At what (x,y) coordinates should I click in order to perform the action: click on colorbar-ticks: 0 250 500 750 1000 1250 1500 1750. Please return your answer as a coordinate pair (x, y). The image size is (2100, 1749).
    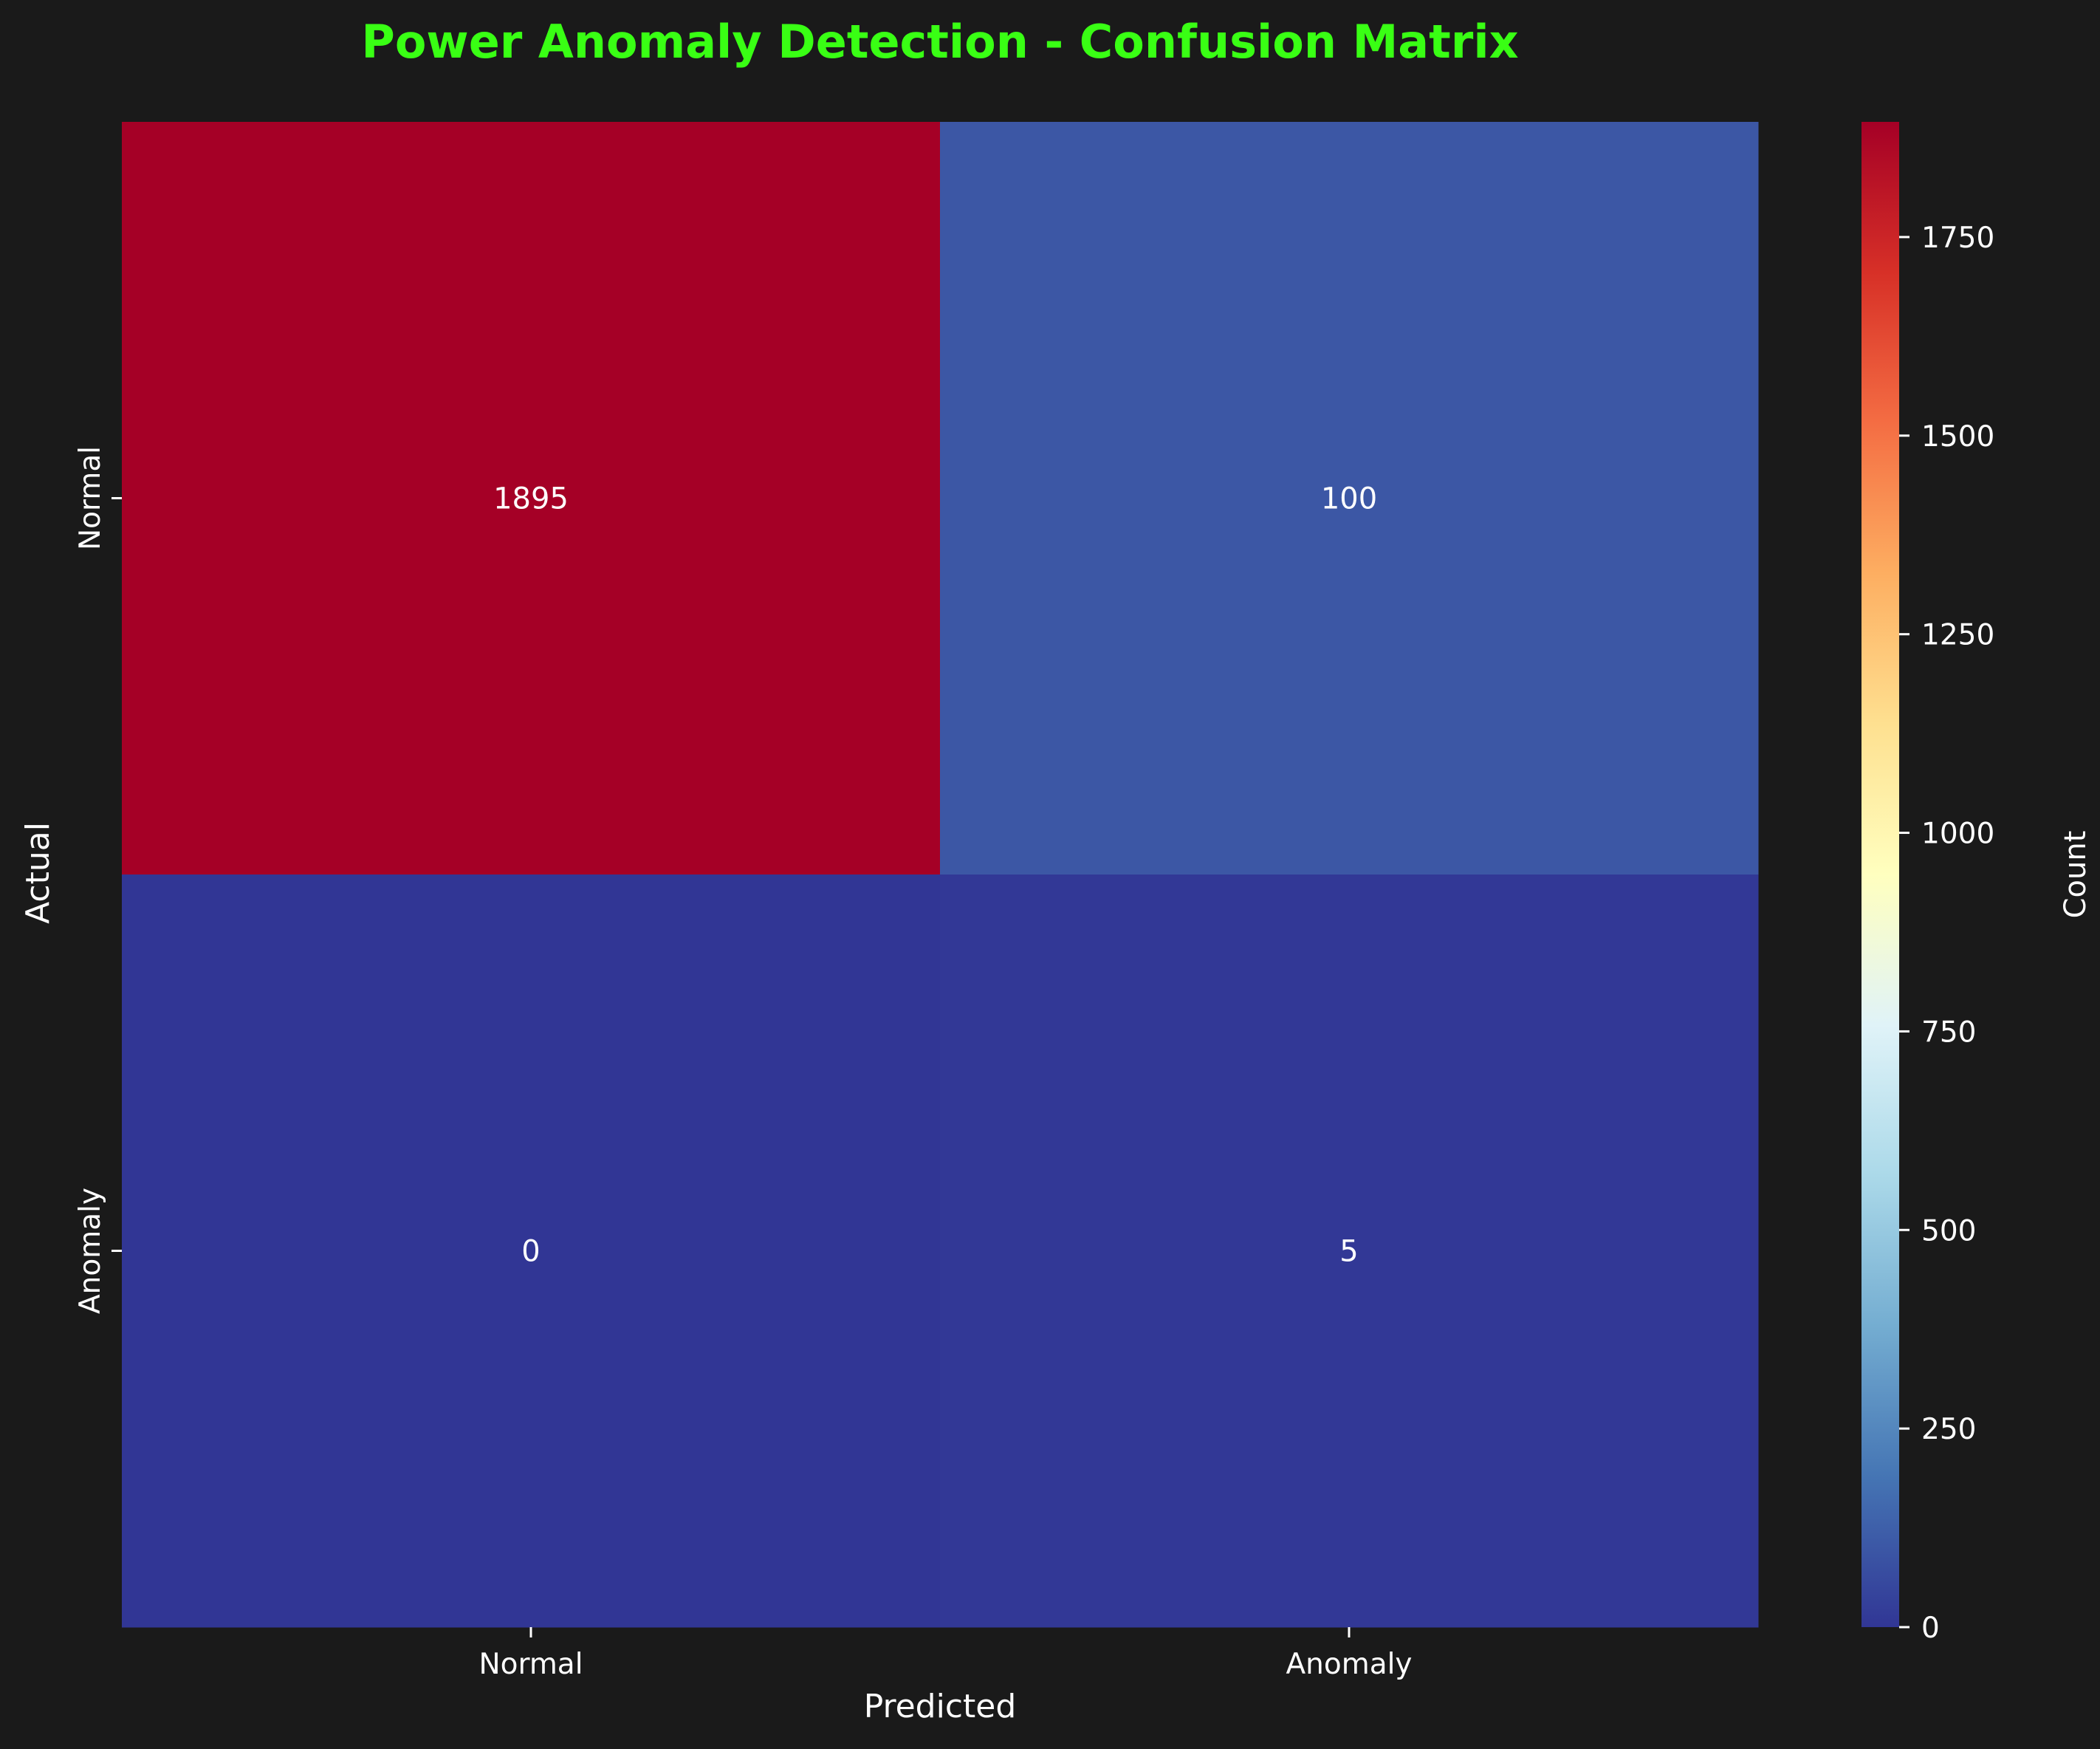
    Looking at the image, I should click on (1946, 934).